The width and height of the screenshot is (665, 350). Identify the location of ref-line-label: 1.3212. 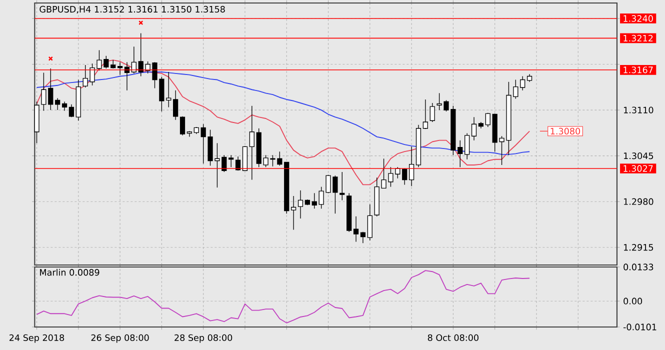
(638, 38).